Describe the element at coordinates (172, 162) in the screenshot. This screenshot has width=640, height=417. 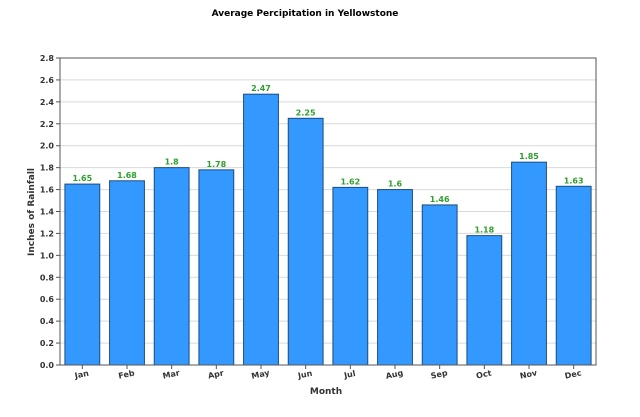
I see `data-label-mar: 1.8` at that location.